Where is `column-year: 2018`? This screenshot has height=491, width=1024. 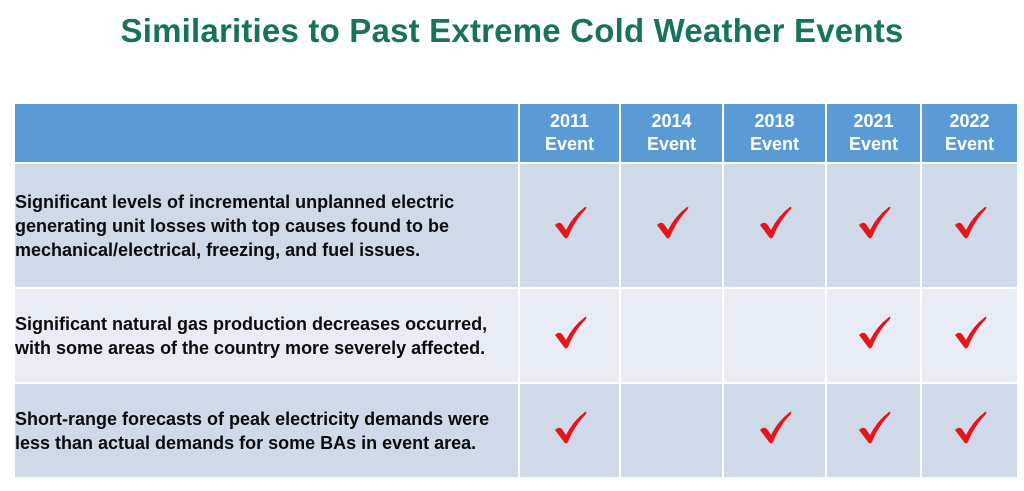 column-year: 2018 is located at coordinates (774, 121).